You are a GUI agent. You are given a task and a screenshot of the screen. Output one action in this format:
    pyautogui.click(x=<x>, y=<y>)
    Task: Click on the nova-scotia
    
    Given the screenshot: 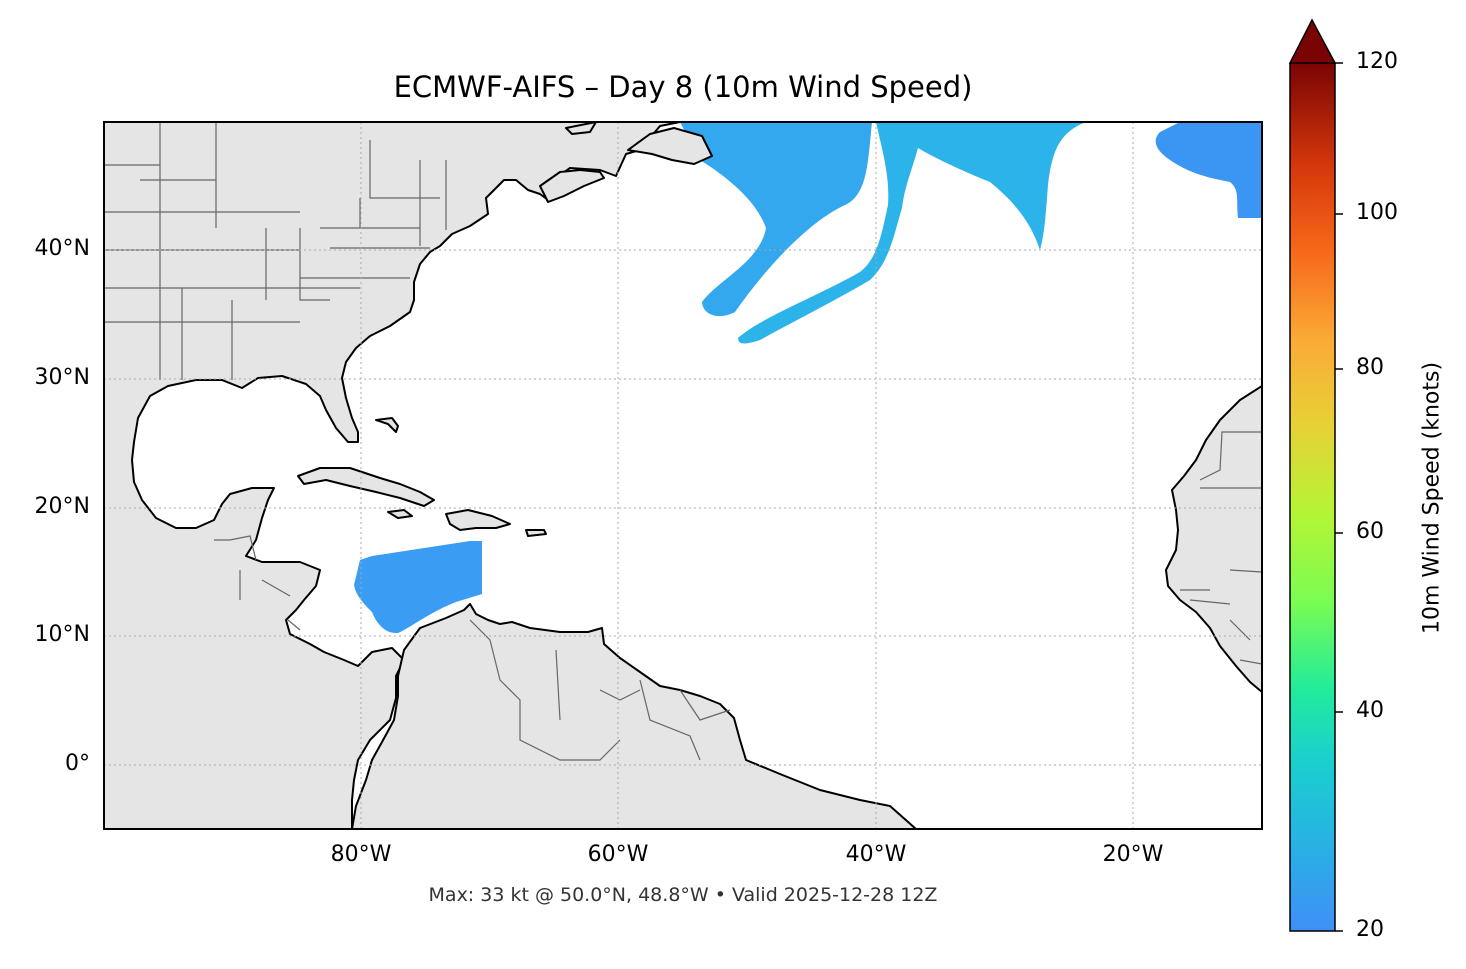 What is the action you would take?
    pyautogui.click(x=572, y=186)
    